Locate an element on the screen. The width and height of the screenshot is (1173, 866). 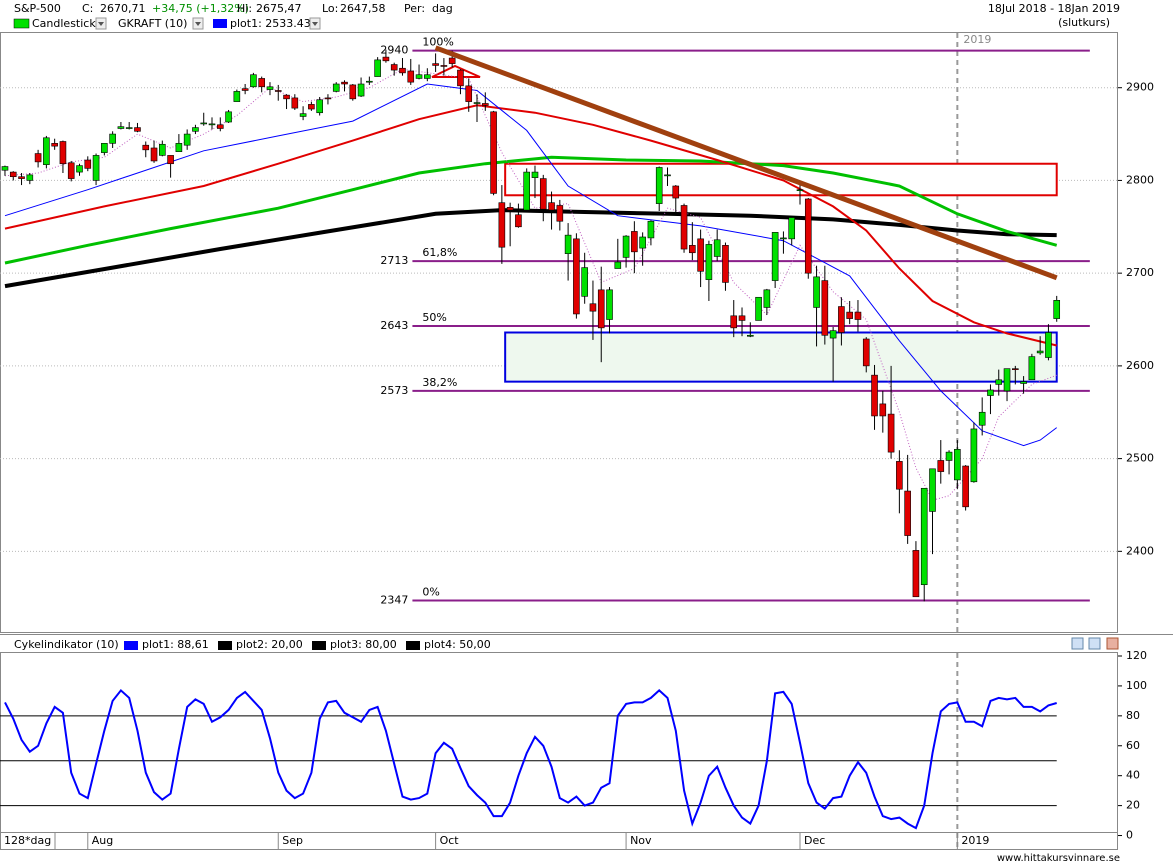
y-tick-label: 20 is located at coordinates (1133, 805).